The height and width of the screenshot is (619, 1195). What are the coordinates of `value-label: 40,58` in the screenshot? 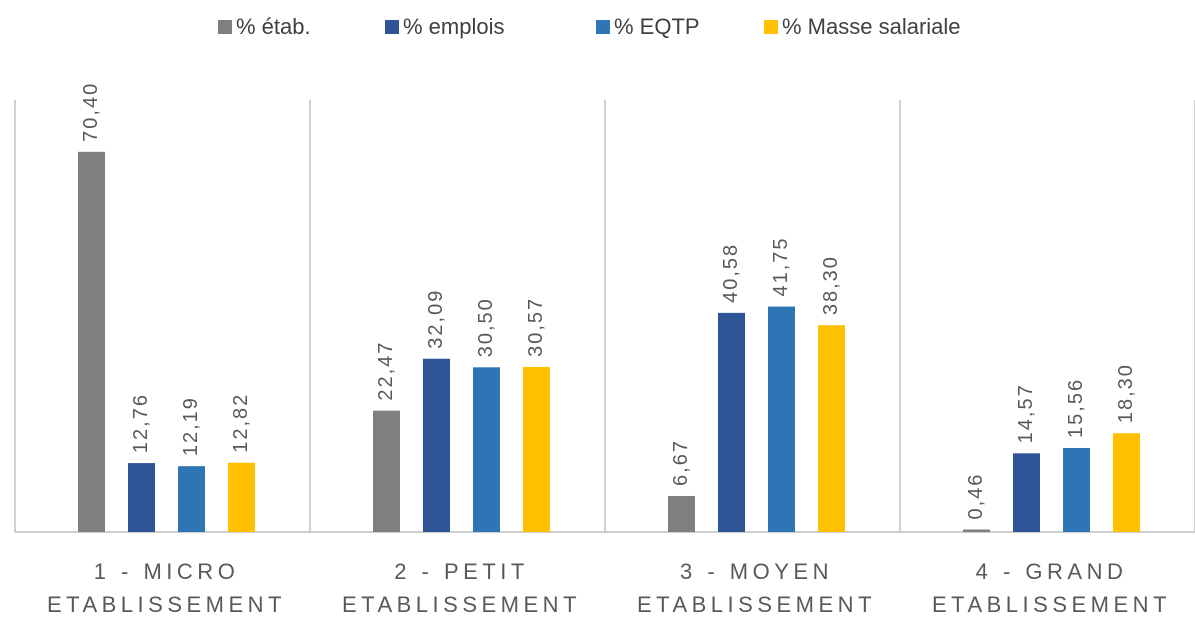 It's located at (731, 273).